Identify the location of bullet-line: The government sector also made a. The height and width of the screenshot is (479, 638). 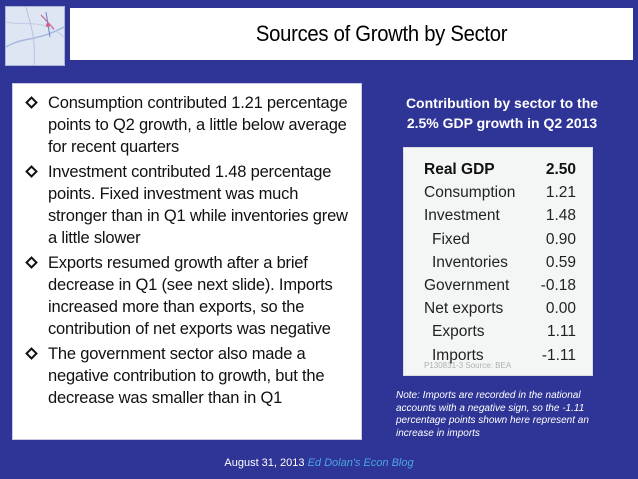
(177, 354).